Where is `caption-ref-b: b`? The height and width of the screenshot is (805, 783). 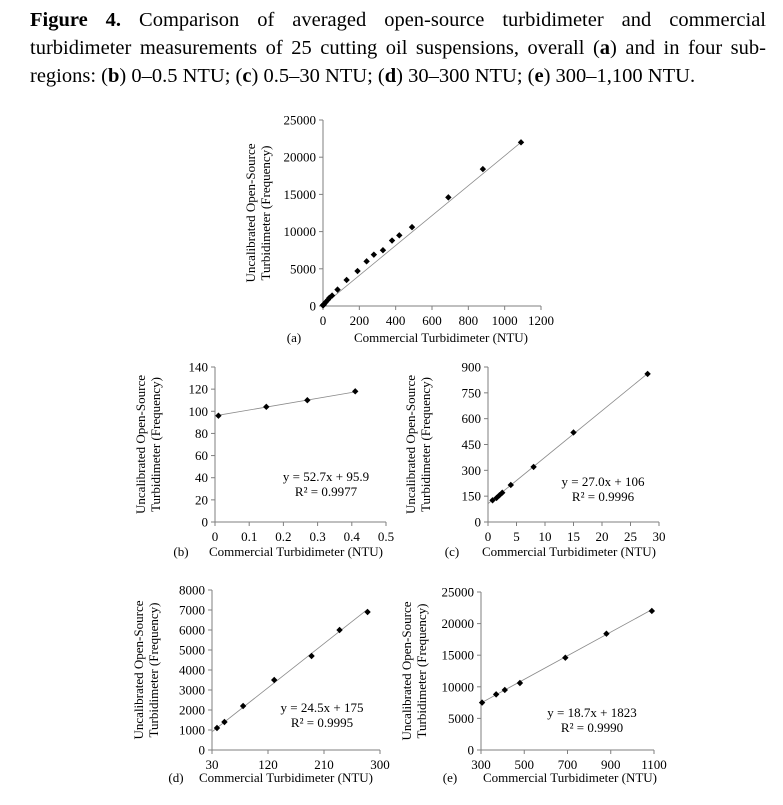 caption-ref-b: b is located at coordinates (114, 76).